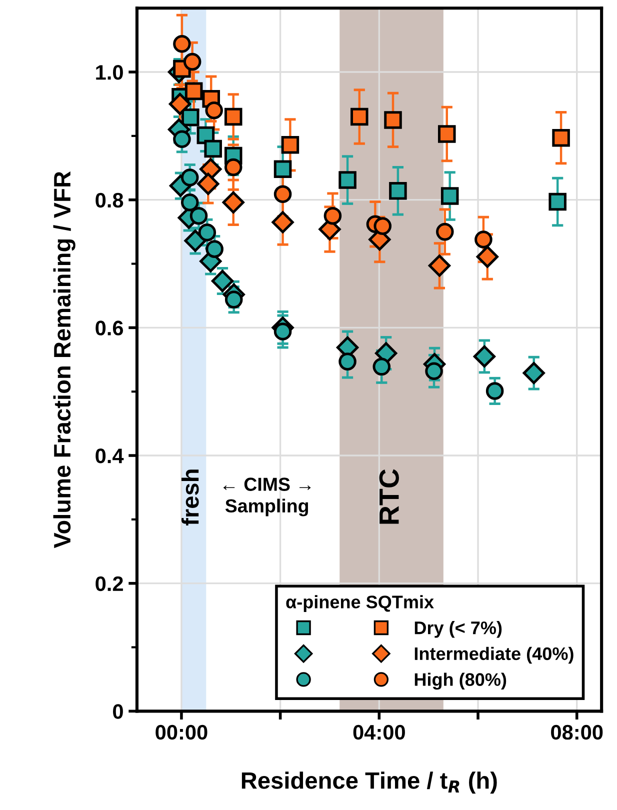 The image size is (617, 810). I want to click on legend-label: High (80%), so click(460, 681).